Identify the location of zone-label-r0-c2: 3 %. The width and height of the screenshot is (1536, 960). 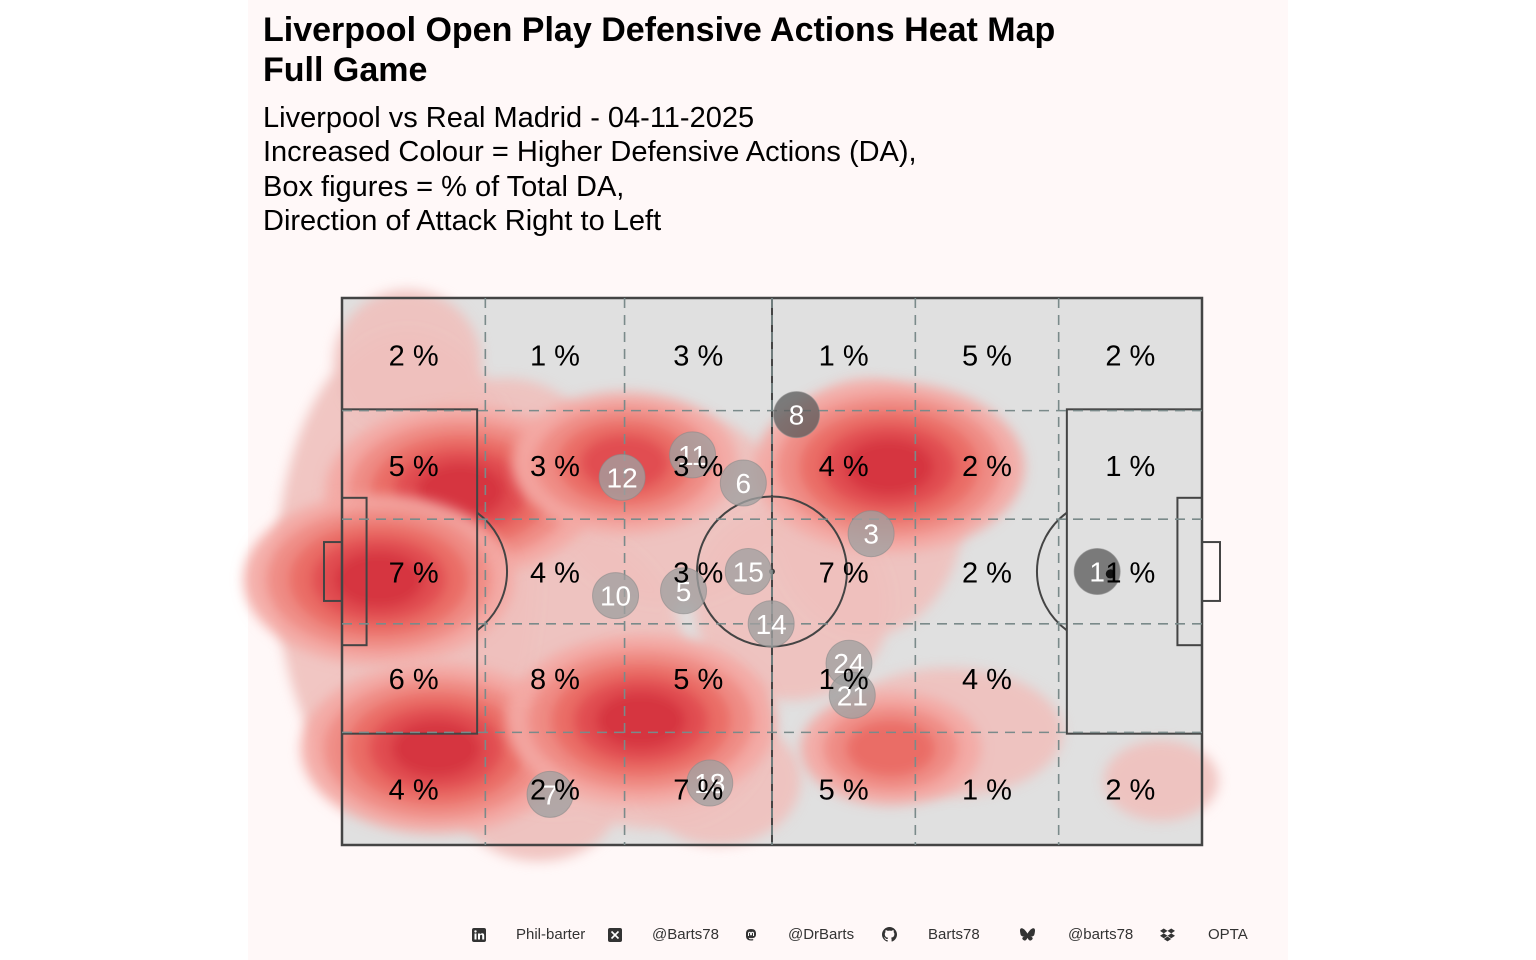
(698, 356).